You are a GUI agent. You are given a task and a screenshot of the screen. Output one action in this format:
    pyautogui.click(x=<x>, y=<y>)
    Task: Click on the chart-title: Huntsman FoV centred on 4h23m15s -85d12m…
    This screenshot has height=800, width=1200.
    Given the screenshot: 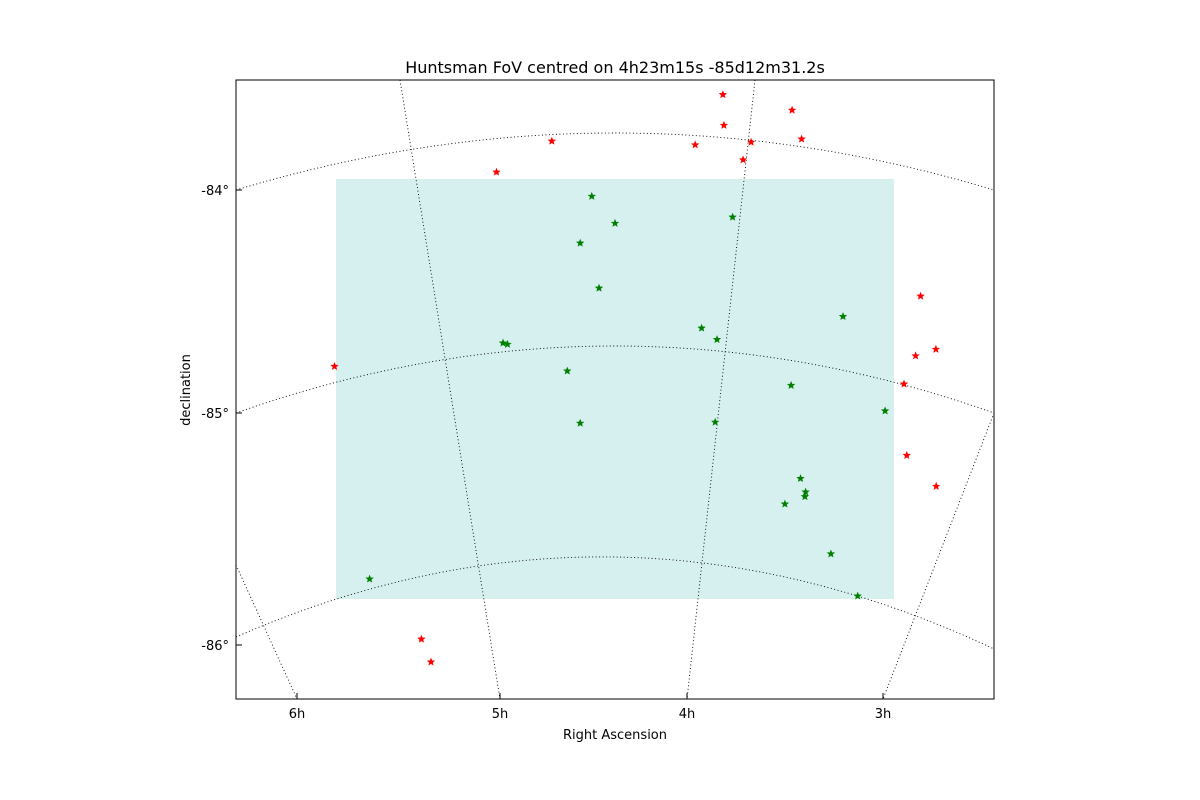 What is the action you would take?
    pyautogui.click(x=615, y=67)
    